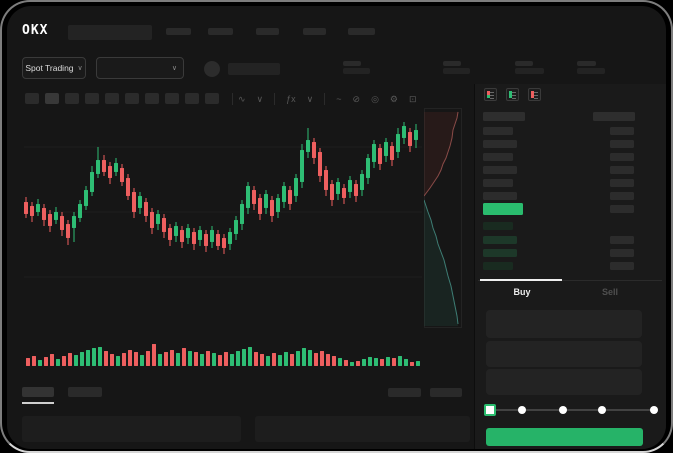  Describe the element at coordinates (260, 99) in the screenshot. I see `candle-style-chevron: ∨` at that location.